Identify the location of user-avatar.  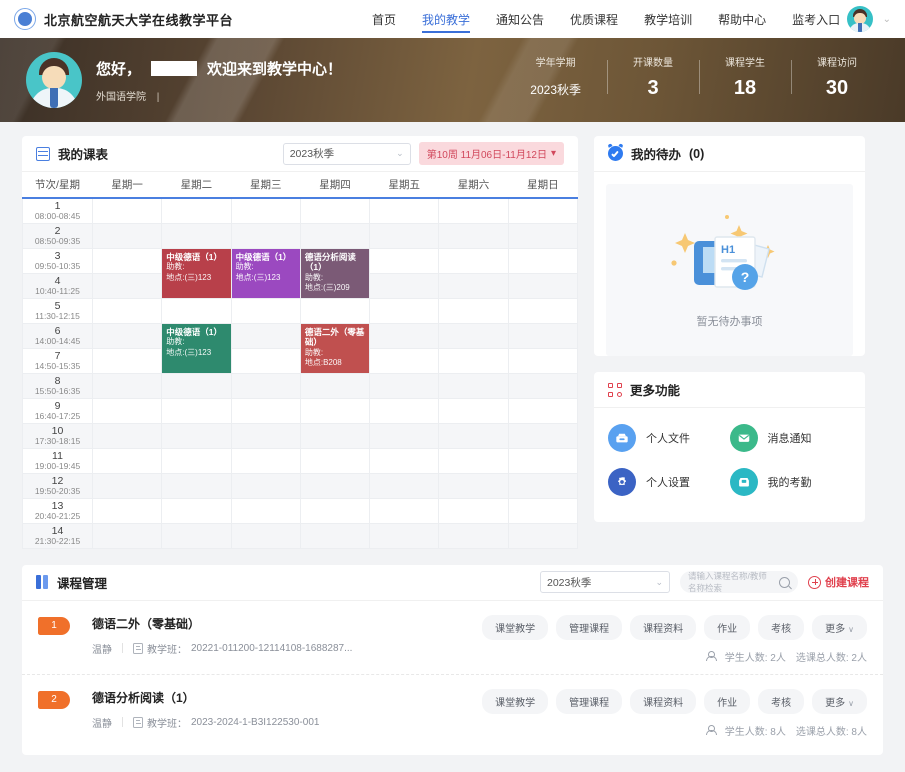
(859, 19).